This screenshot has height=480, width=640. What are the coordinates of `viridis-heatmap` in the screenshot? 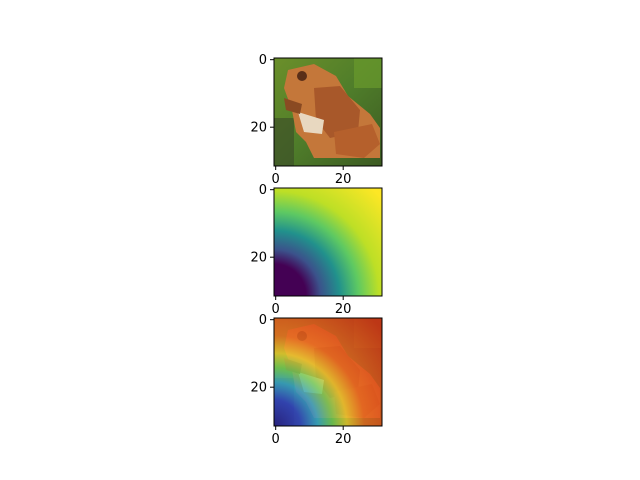 It's located at (328, 242).